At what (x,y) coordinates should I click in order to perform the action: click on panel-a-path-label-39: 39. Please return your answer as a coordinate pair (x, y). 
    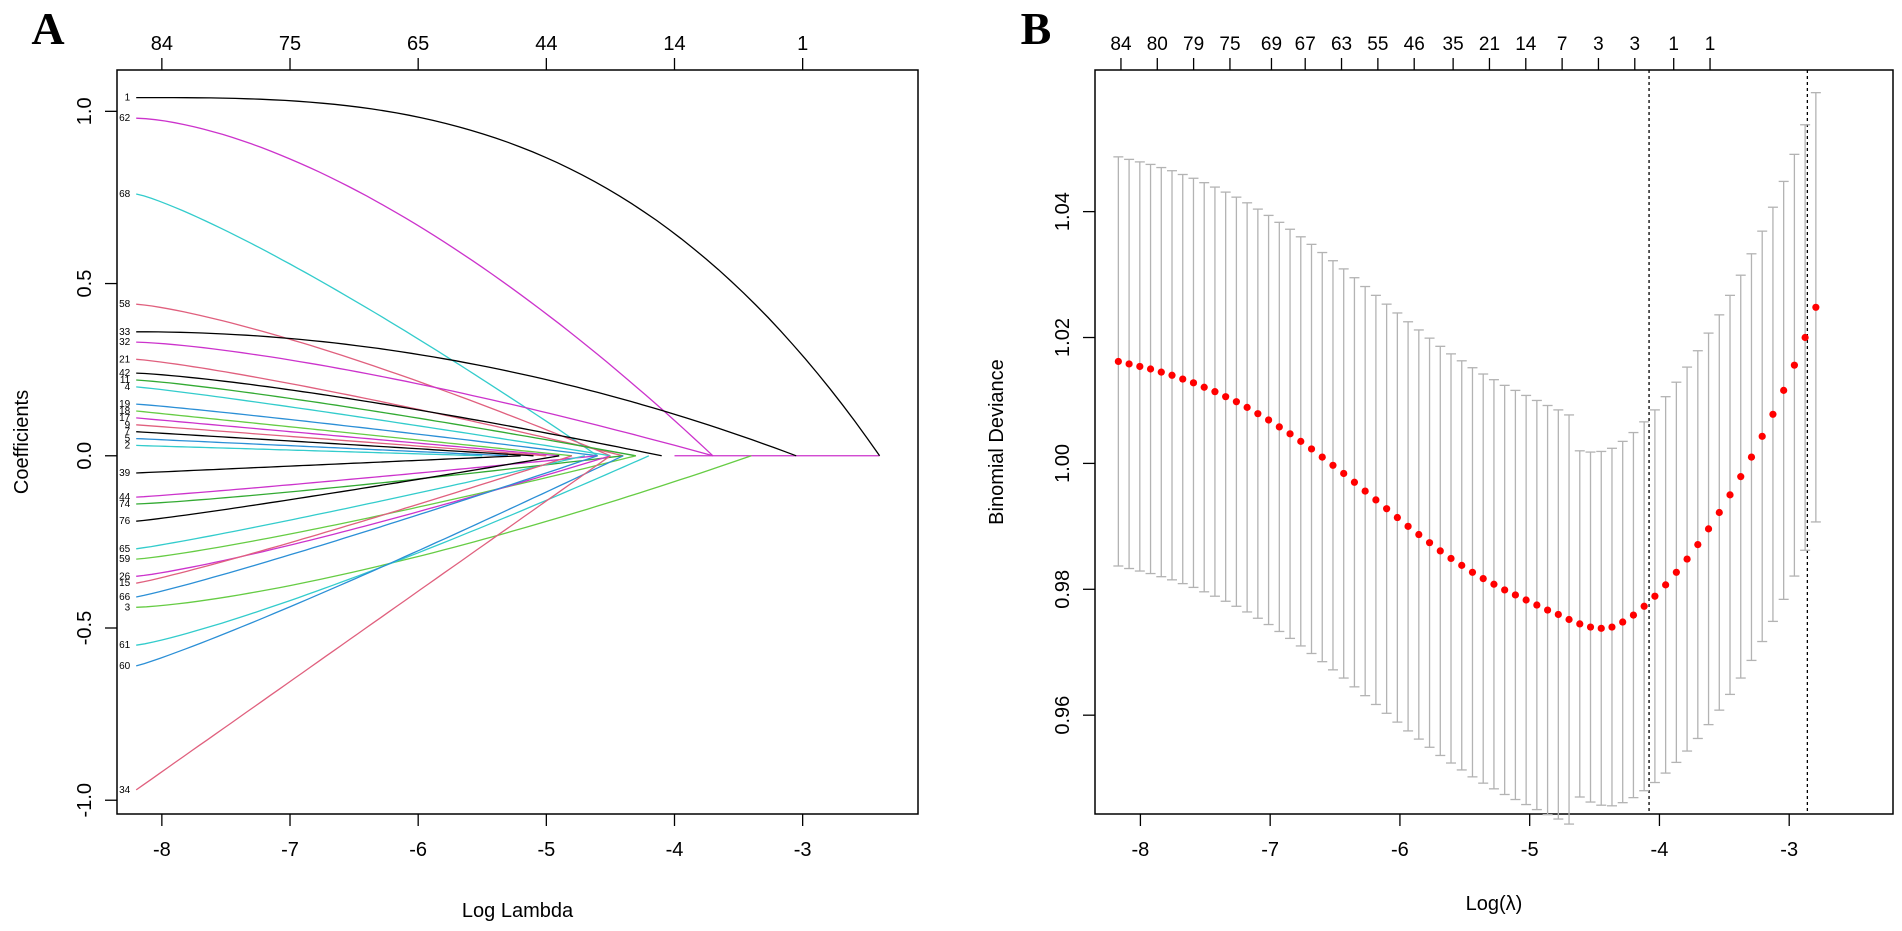
    Looking at the image, I should click on (125, 473).